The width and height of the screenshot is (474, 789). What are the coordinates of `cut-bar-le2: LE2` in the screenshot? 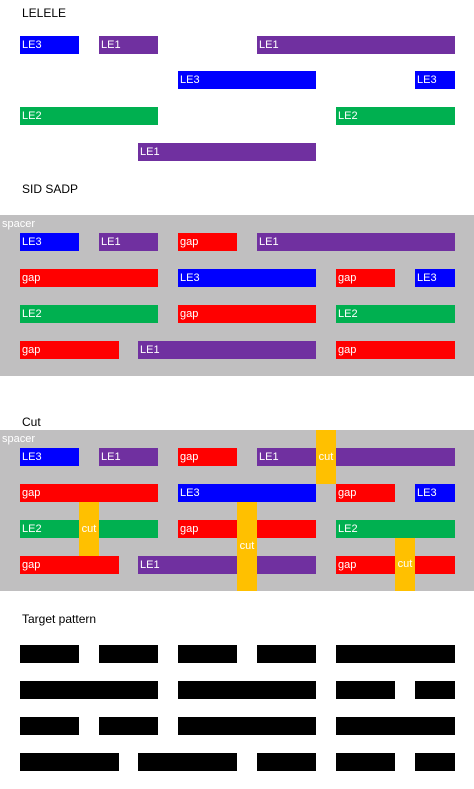 It's located at (395, 529).